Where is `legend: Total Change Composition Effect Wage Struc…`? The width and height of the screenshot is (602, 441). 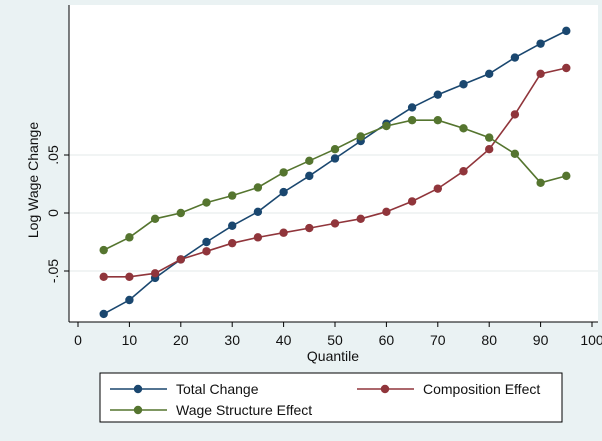 legend: Total Change Composition Effect Wage Struc… is located at coordinates (325, 399).